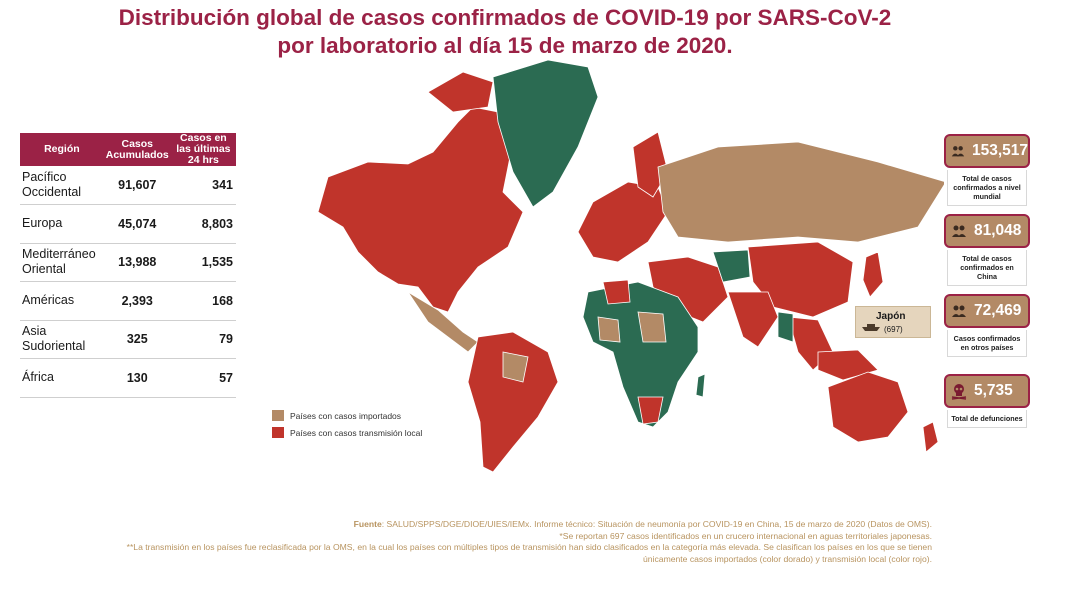 This screenshot has width=1066, height=594. I want to click on stat-number: 81,048, so click(998, 230).